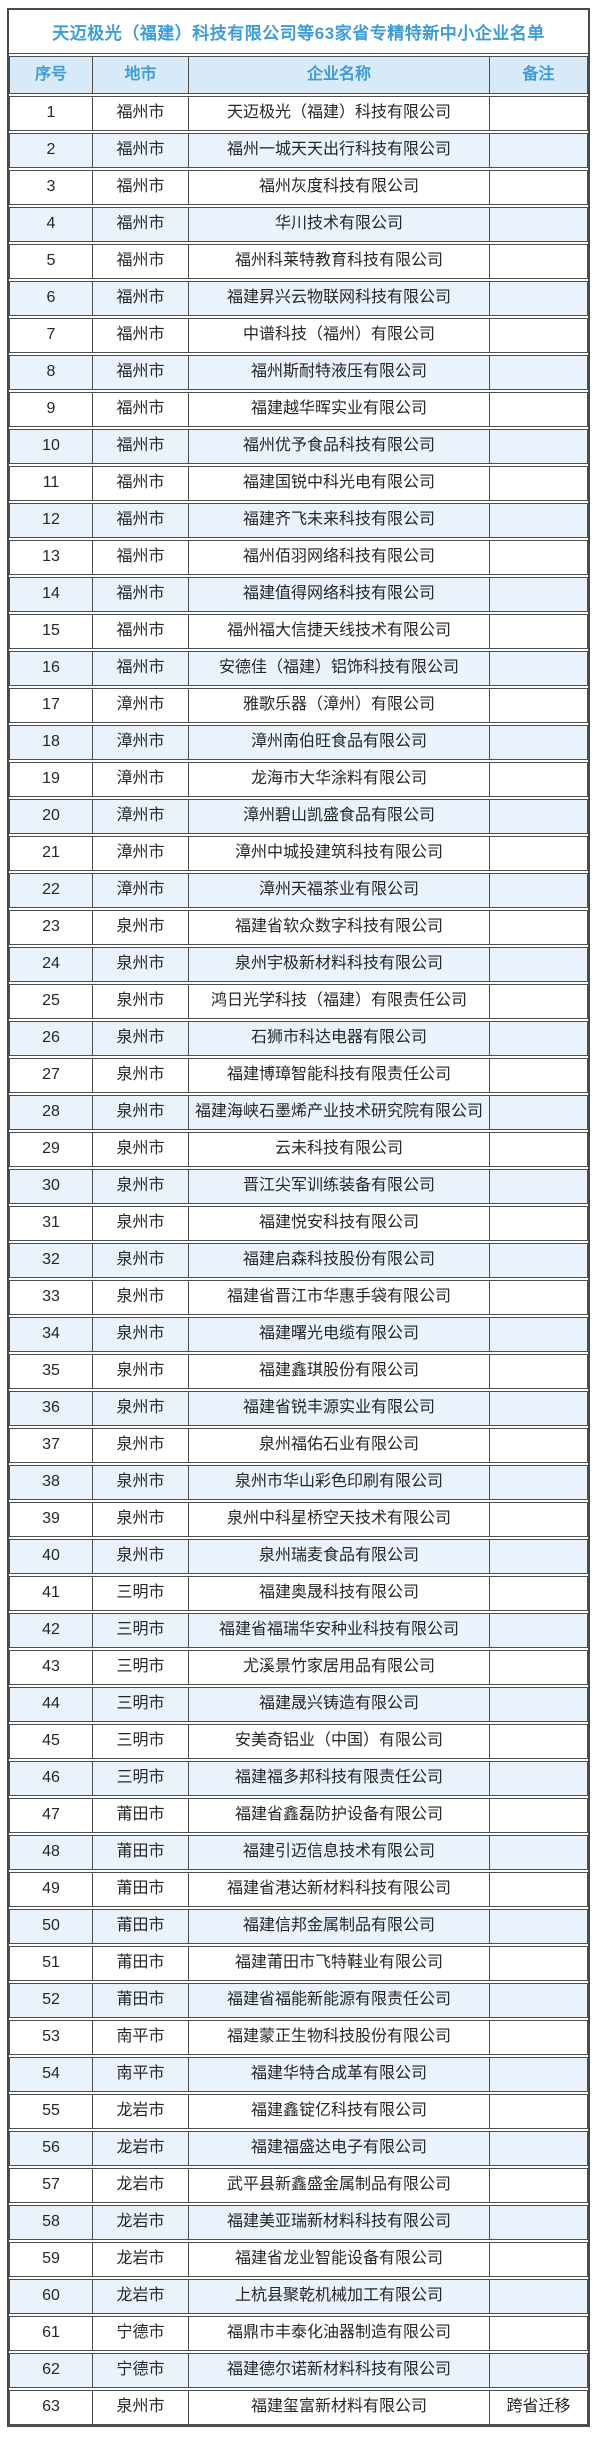 Image resolution: width=600 pixels, height=2443 pixels. What do you see at coordinates (339, 150) in the screenshot?
I see `company-name-cell: 福州一城天天出行科技有限公司` at bounding box center [339, 150].